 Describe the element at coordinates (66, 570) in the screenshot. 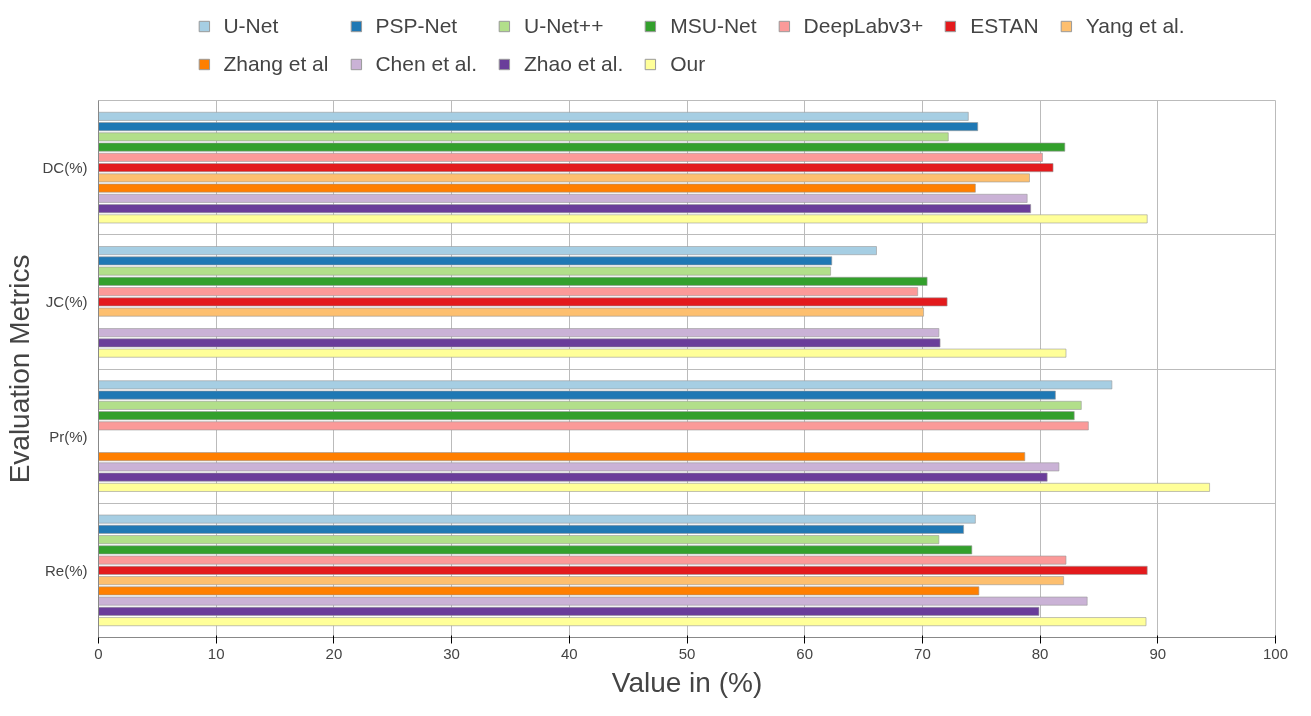

I see `y-tick-label: Re(%)` at that location.